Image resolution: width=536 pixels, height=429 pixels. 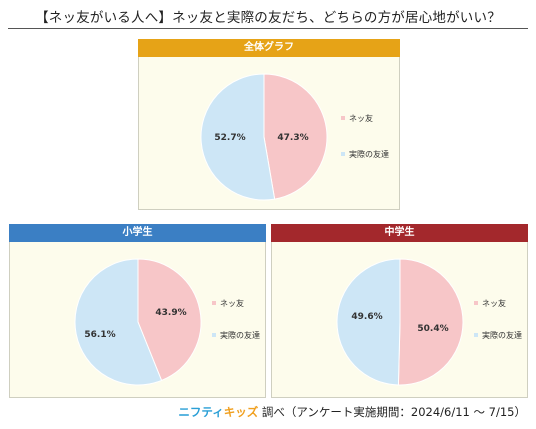 What do you see at coordinates (268, 28) in the screenshot?
I see `title-divider` at bounding box center [268, 28].